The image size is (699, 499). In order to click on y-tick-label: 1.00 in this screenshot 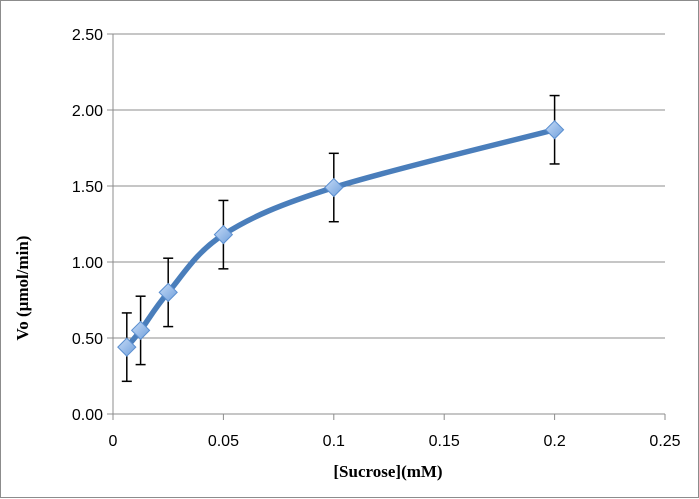, I will do `click(87, 263)`.